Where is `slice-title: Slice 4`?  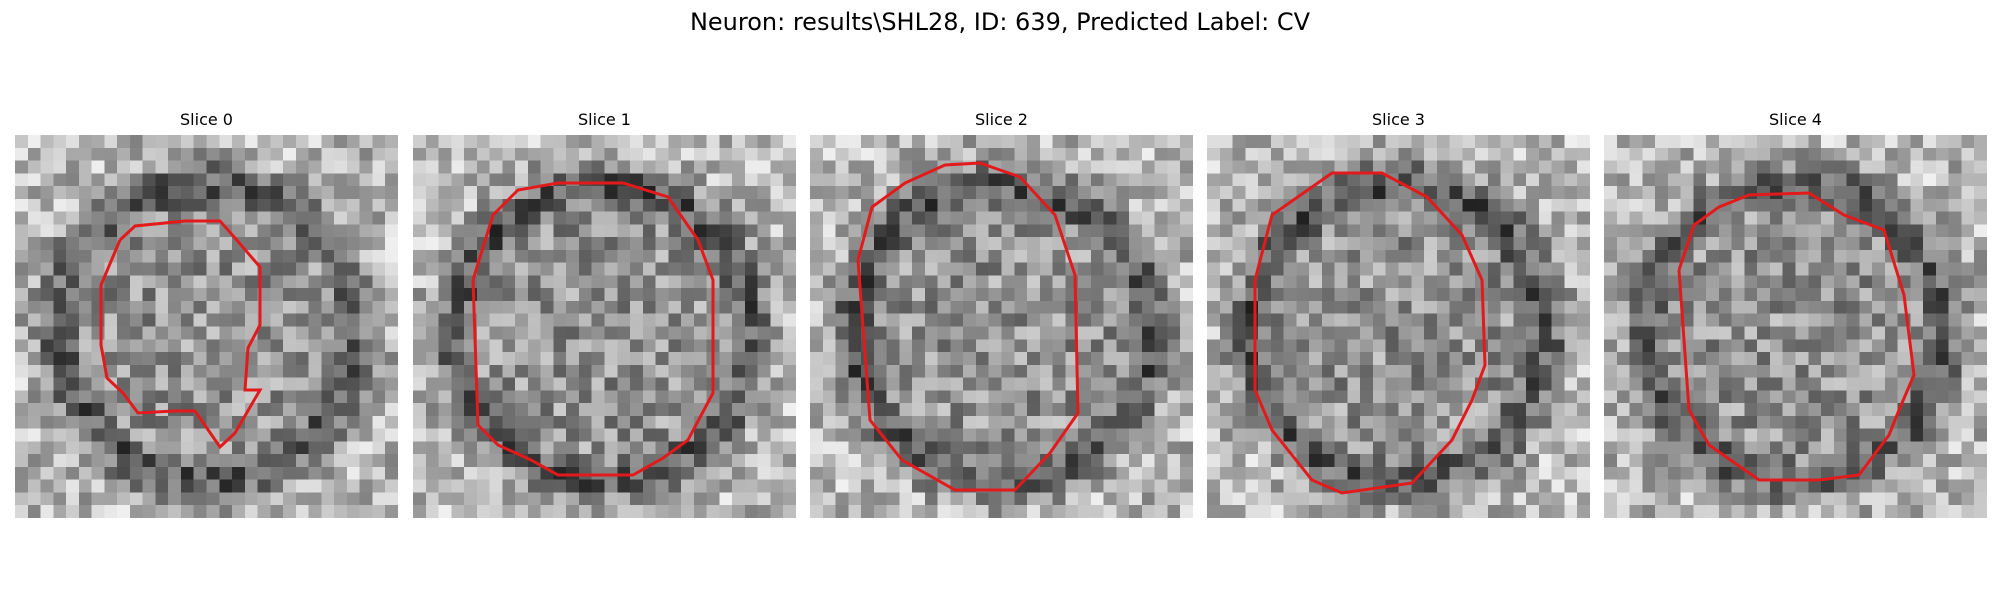
slice-title: Slice 4 is located at coordinates (1795, 119).